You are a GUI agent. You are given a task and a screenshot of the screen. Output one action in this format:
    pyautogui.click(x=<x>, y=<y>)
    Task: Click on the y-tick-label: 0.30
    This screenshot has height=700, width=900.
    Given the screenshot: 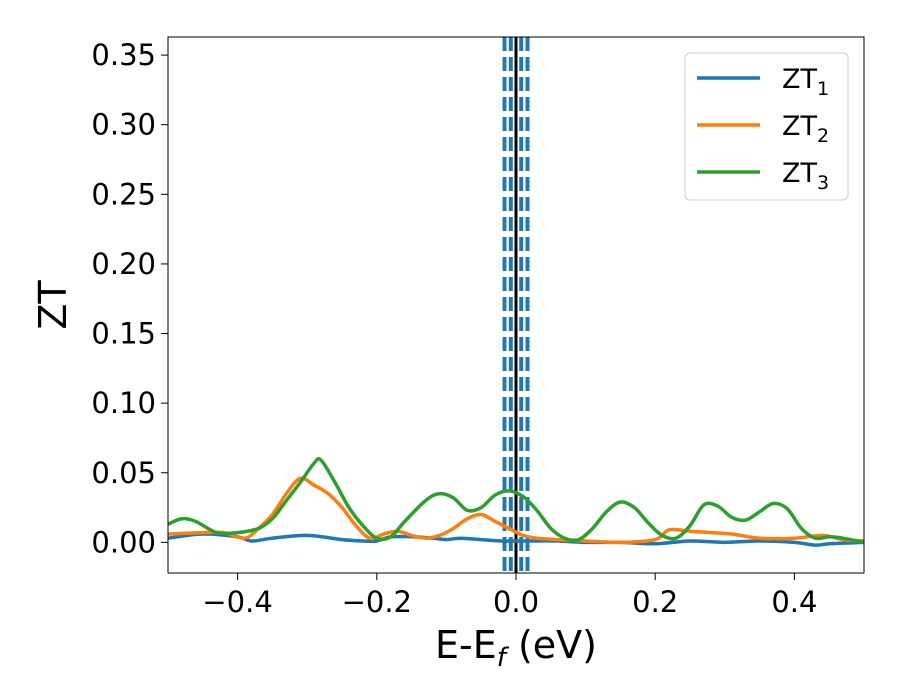 What is the action you would take?
    pyautogui.click(x=123, y=125)
    